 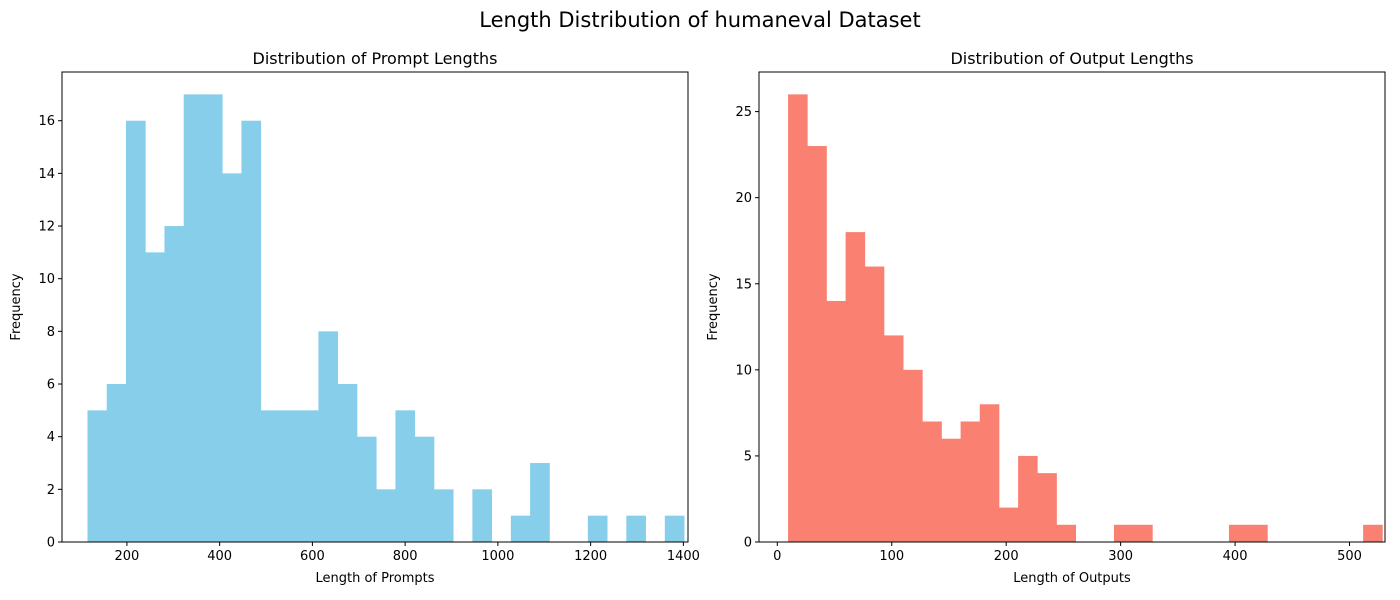 I want to click on x-axis-label: Length of Prompts, so click(x=374, y=578).